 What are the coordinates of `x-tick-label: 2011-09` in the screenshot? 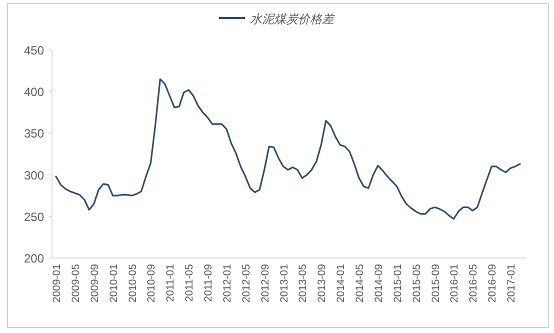 It's located at (208, 283).